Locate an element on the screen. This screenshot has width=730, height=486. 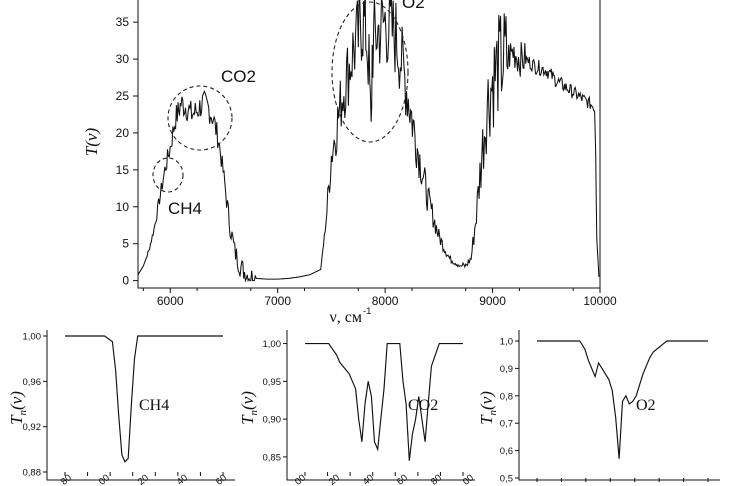
main-y-tick-label: 5 is located at coordinates (125, 244).